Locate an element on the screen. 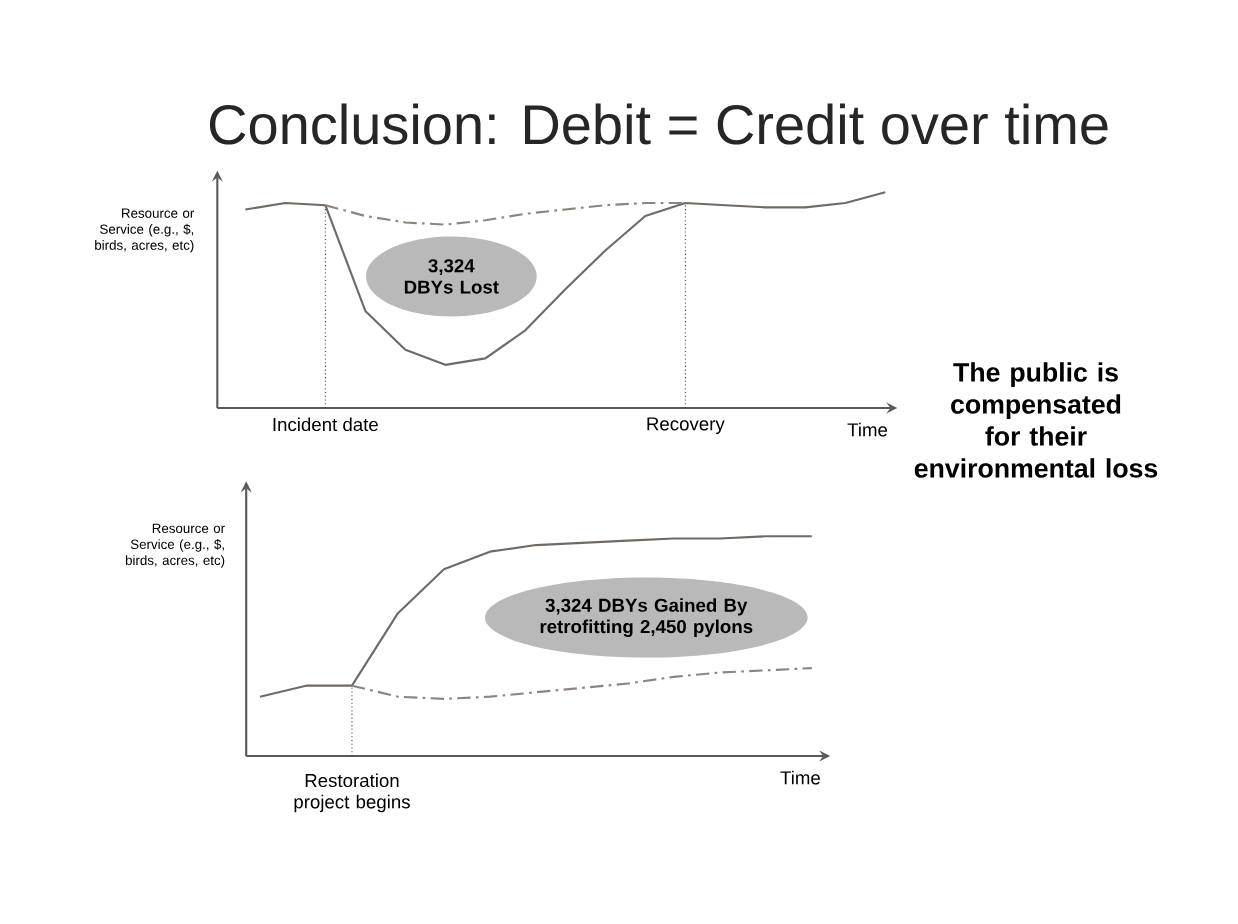 This screenshot has width=1238, height=924. annotation: 3,324 DBYs Lost is located at coordinates (451, 276).